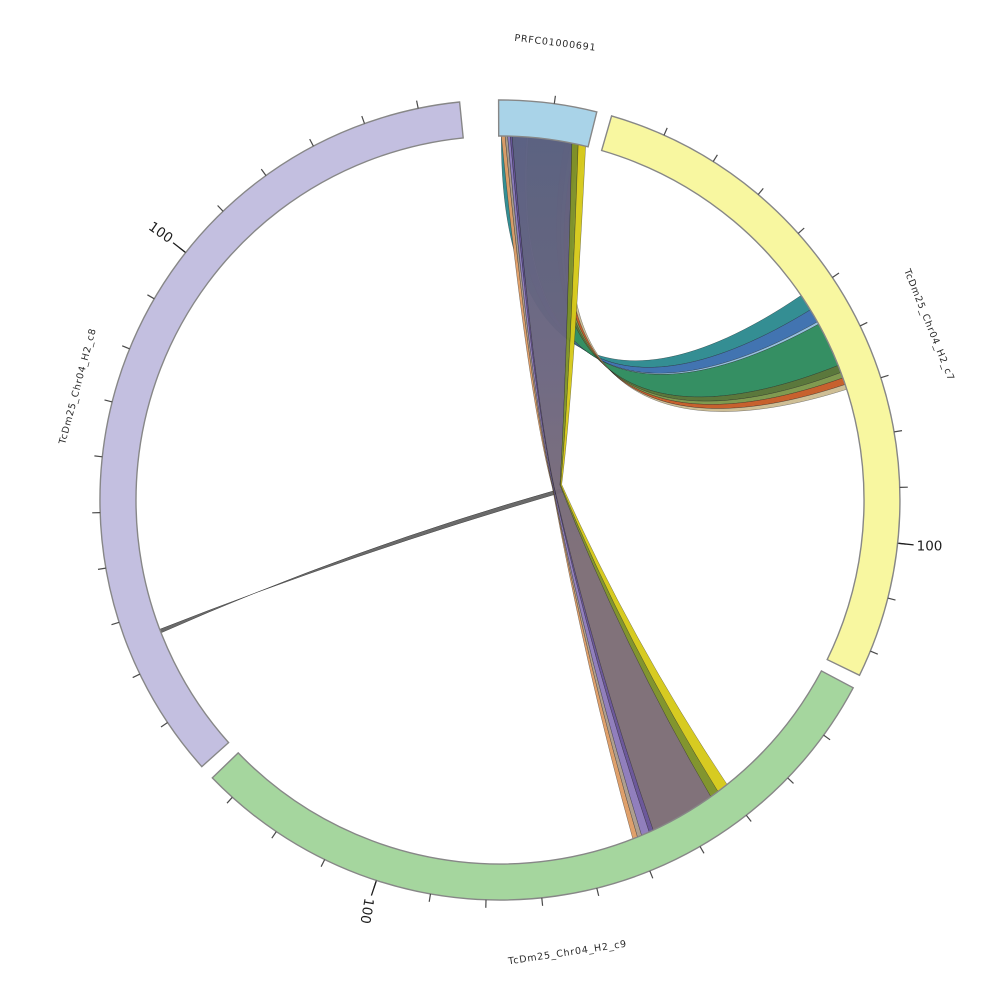  What do you see at coordinates (160, 233) in the screenshot?
I see `axis-label-c8: 100` at bounding box center [160, 233].